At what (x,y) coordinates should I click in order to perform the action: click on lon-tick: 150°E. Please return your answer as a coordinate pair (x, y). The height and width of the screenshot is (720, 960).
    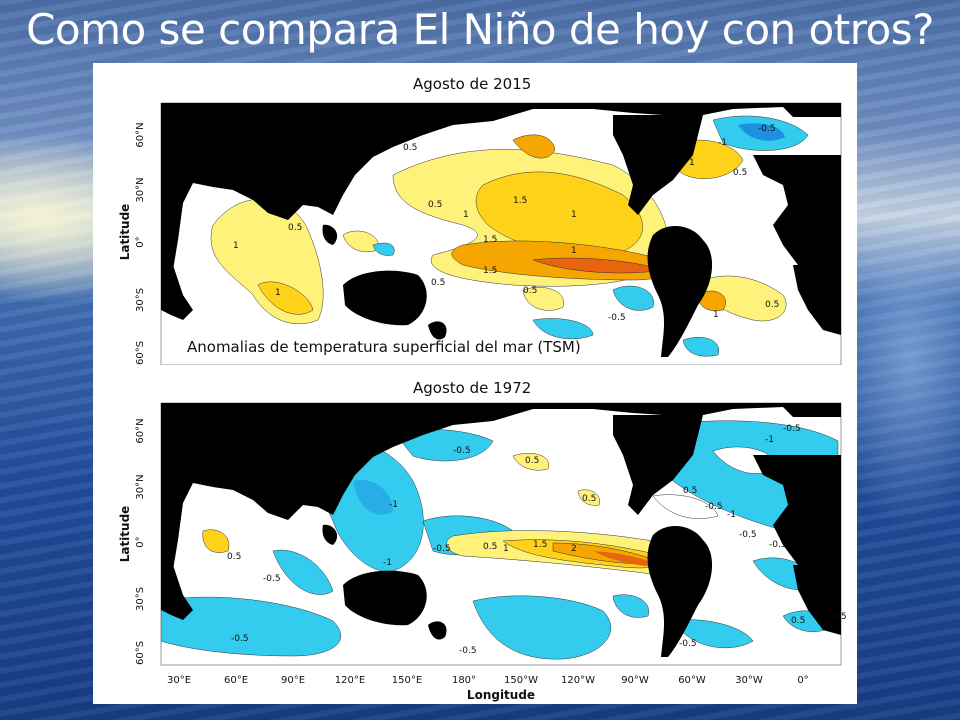
    Looking at the image, I should click on (407, 680).